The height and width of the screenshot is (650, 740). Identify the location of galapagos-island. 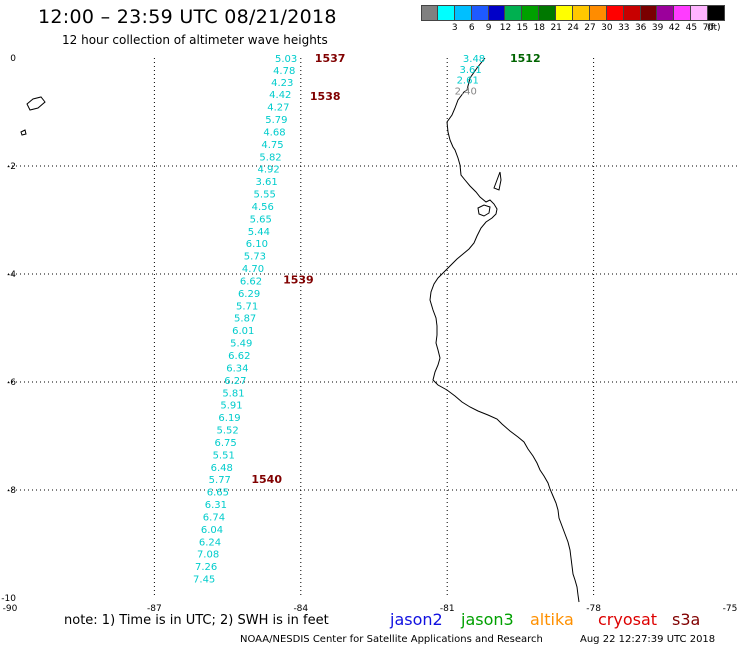
(33, 116).